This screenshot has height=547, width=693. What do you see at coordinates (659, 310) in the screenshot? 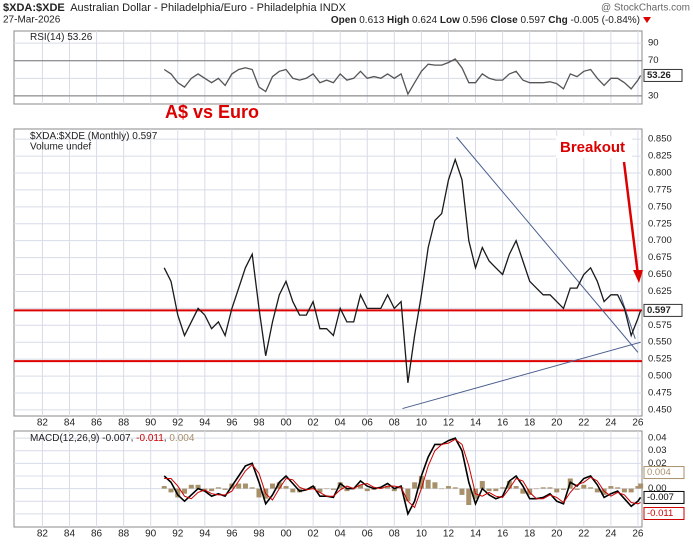
I see `last-value-label: 0.597` at bounding box center [659, 310].